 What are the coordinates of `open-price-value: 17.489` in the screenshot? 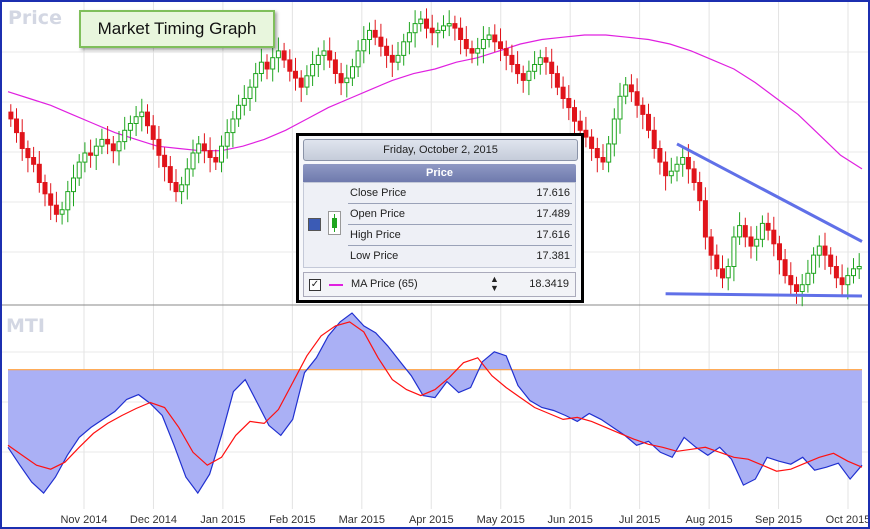 It's located at (553, 214).